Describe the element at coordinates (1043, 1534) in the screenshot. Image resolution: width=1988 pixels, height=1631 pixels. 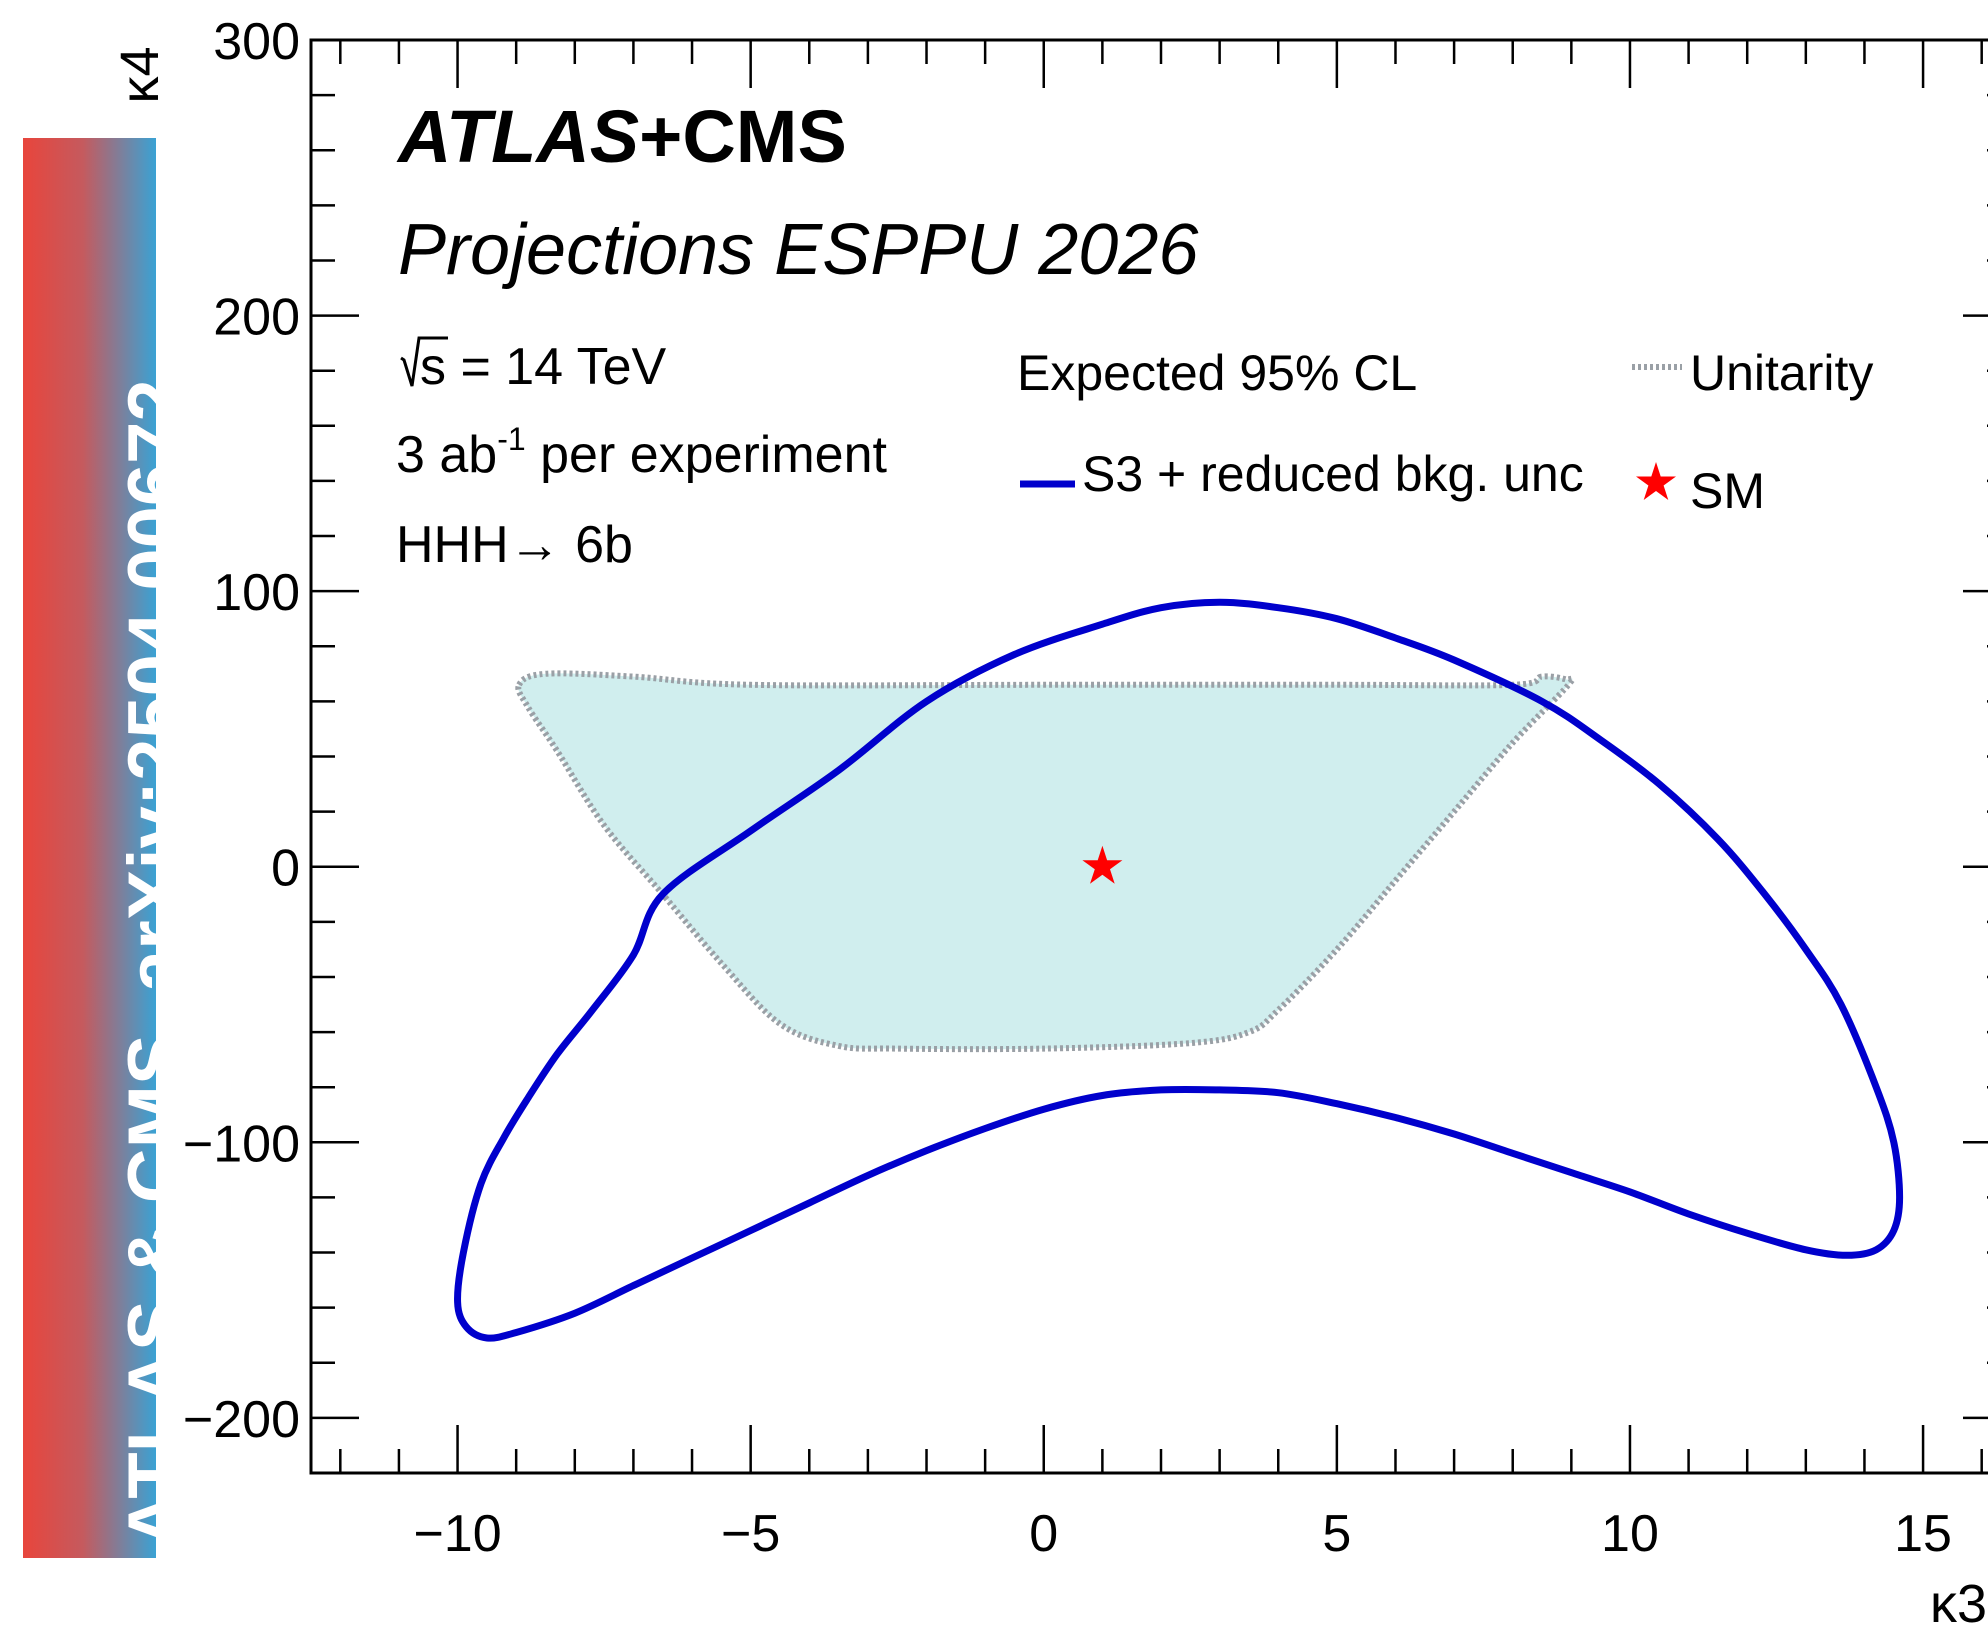
I see `x-tick-label: 0` at that location.